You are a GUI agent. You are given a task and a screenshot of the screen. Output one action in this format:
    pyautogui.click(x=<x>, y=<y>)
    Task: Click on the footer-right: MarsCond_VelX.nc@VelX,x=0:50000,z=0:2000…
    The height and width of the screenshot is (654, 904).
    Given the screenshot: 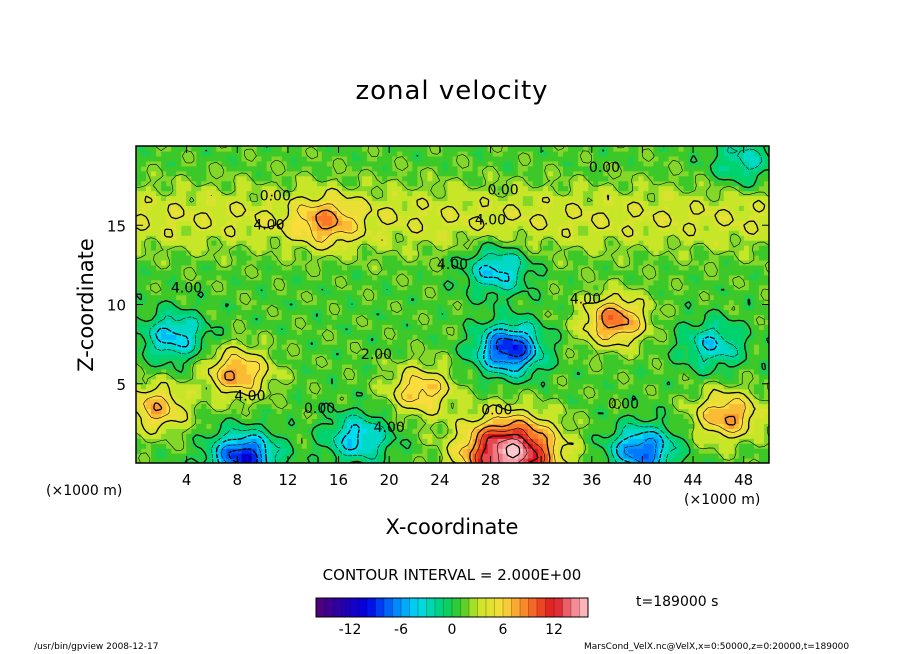 What is the action you would take?
    pyautogui.click(x=717, y=647)
    